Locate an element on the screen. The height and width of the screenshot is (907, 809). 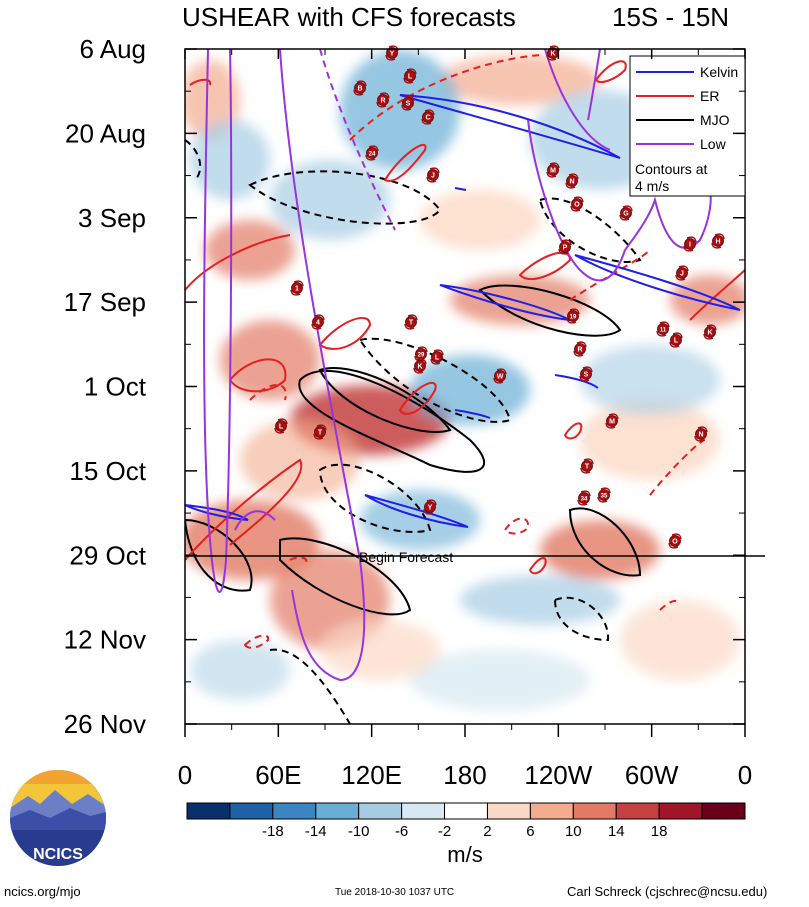
footer-author: Carl Schreck (cjschrec@ncsu.edu) is located at coordinates (667, 891).